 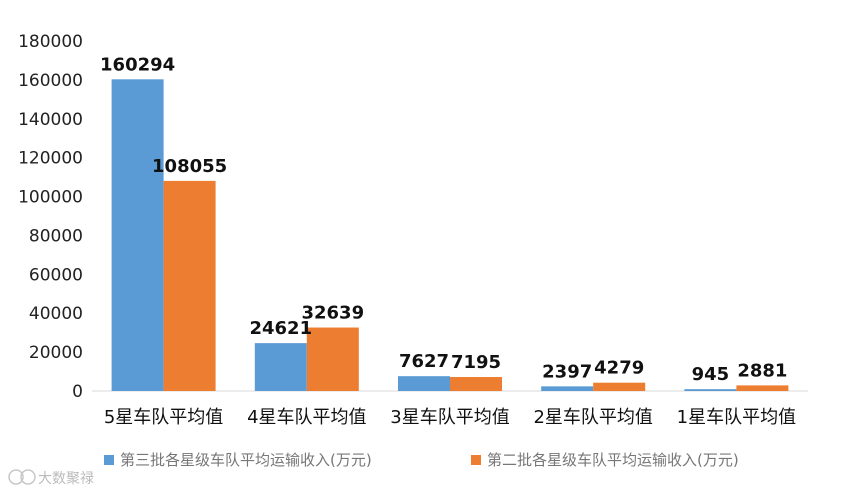 What do you see at coordinates (50, 159) in the screenshot?
I see `y-tick-label: 120000` at bounding box center [50, 159].